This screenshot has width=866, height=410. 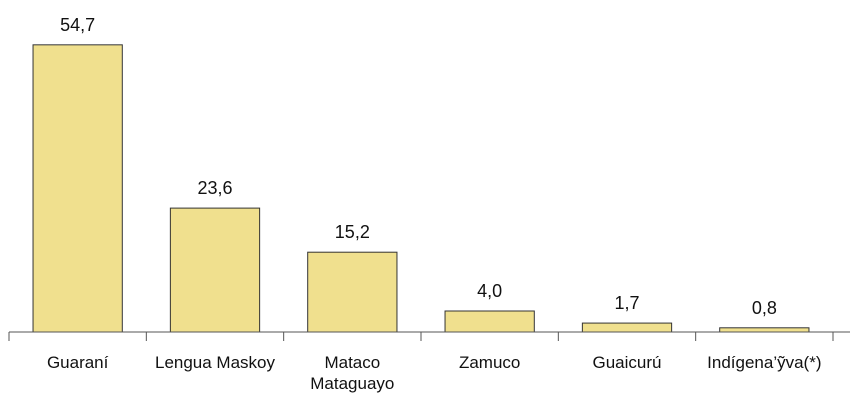 What do you see at coordinates (352, 373) in the screenshot?
I see `x-tick-label: Mataco Mataguayo` at bounding box center [352, 373].